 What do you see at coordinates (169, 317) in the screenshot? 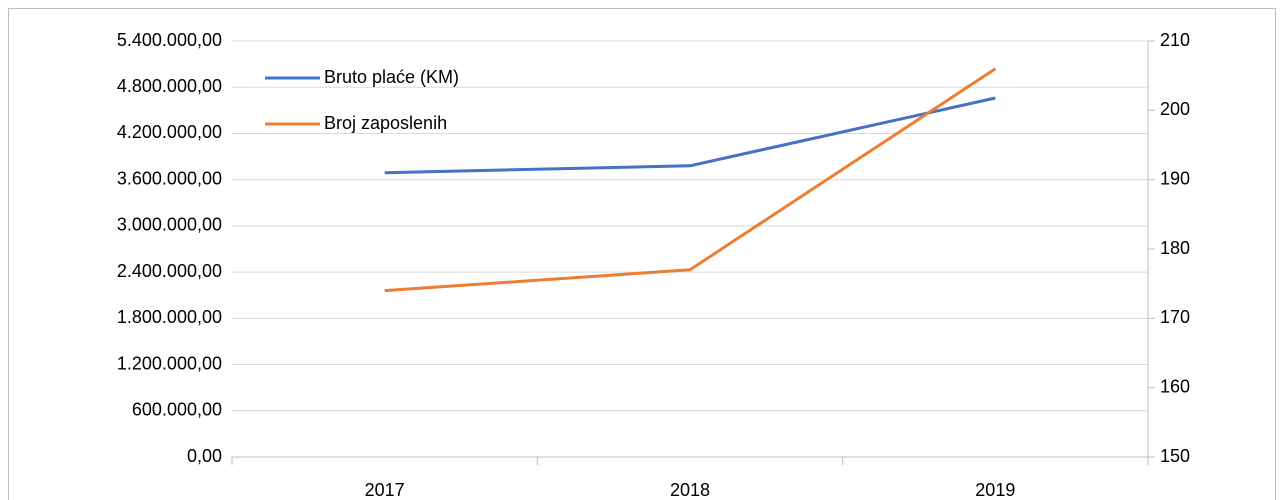
I see `y-tick-label: 1.800.000,00` at bounding box center [169, 317].